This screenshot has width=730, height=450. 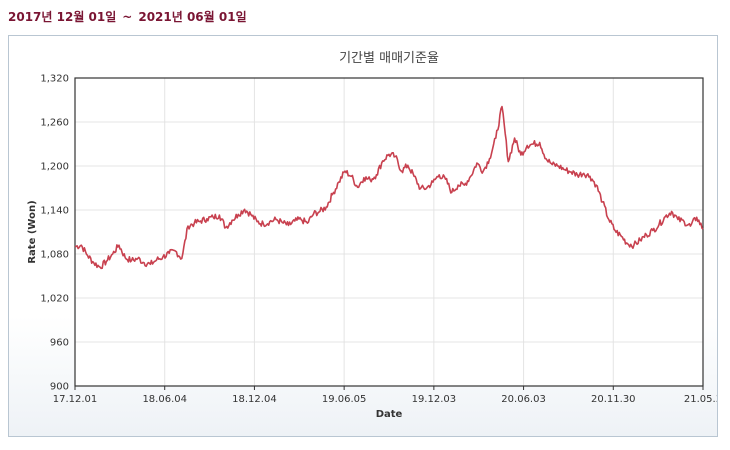 I want to click on y-tick-label: 1,320, so click(x=54, y=79).